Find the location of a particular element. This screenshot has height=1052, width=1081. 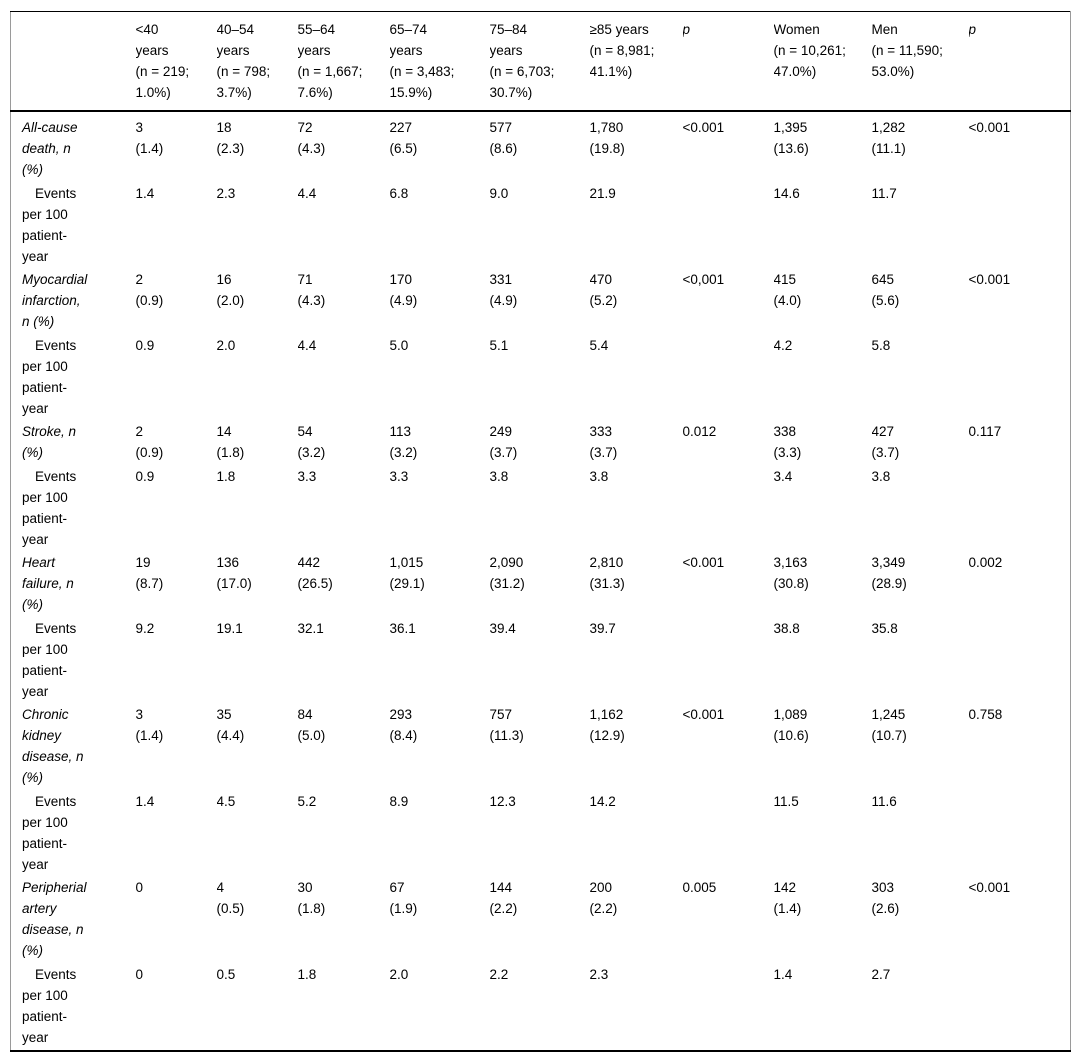

data-cell: 0.005 is located at coordinates (699, 887).